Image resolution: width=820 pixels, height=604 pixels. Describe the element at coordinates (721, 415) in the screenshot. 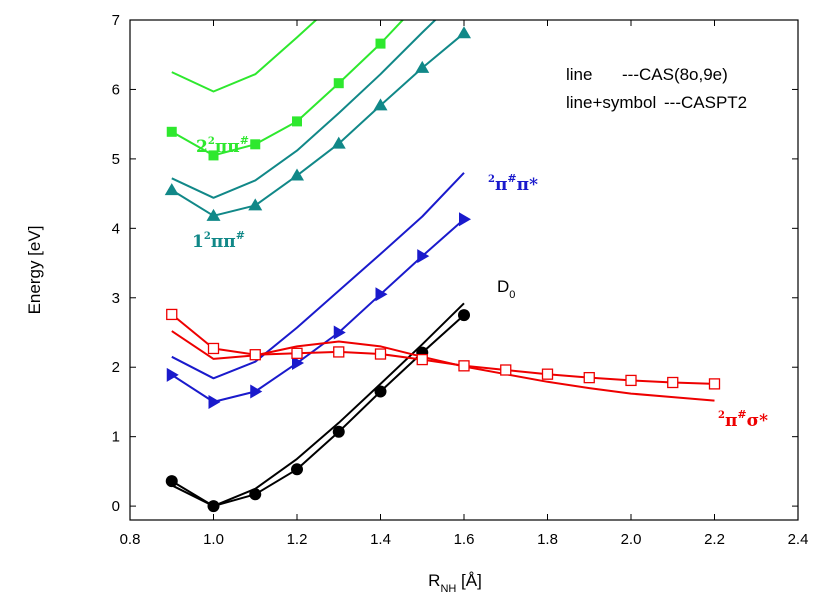

I see `state-label-pisigma-sup: 2` at that location.